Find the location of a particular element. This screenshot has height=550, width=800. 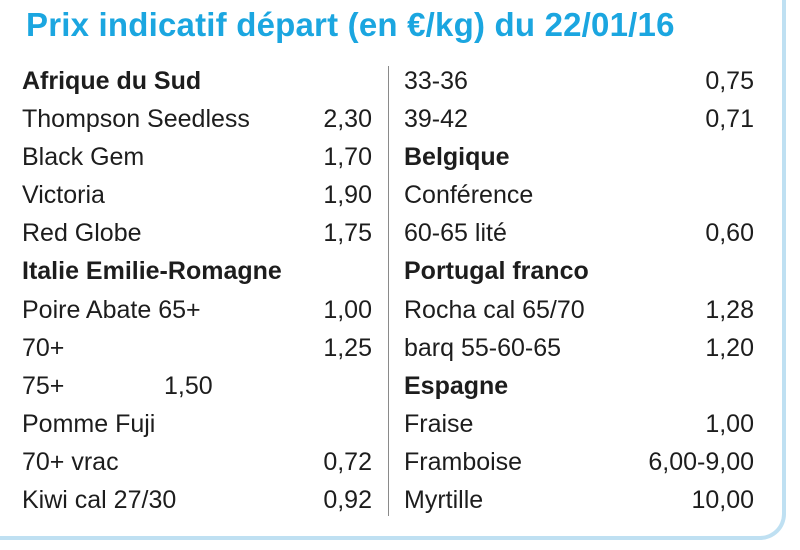

price-row: Afrique du Sud is located at coordinates (197, 81).